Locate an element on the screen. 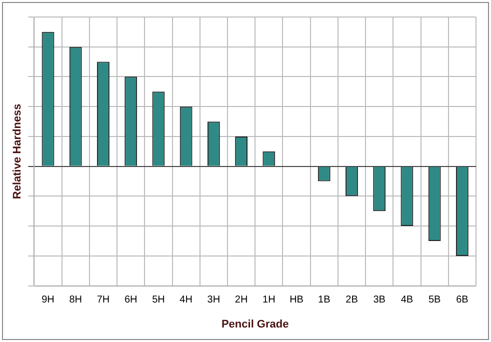 The height and width of the screenshot is (342, 491). x-axis-title: Pencil Grade is located at coordinates (255, 324).